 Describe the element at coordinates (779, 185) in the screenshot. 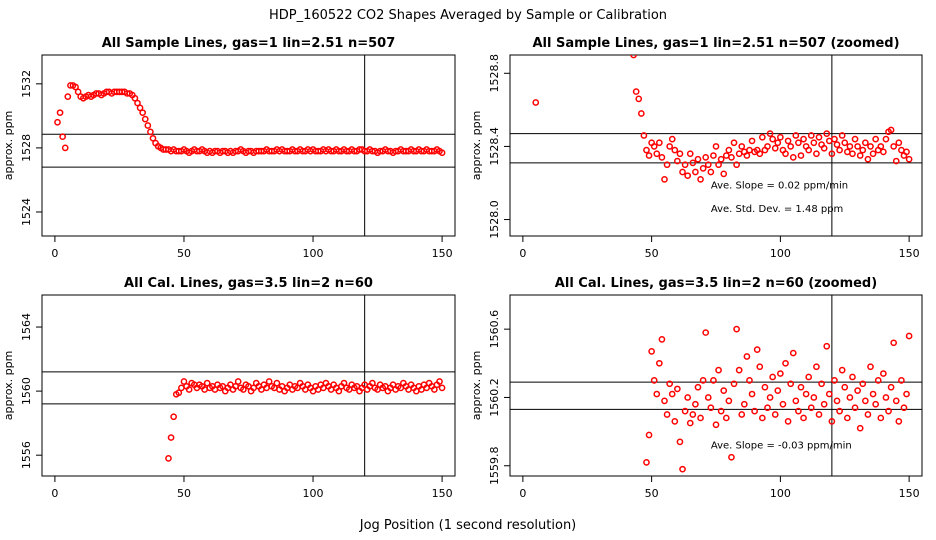

I see `annotation: Ave. Slope = 0.02 ppm/min` at that location.